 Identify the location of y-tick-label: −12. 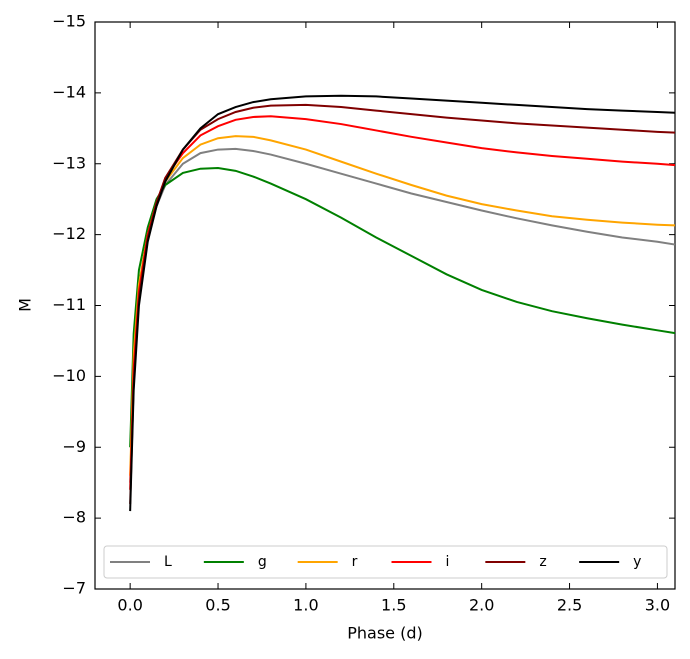
(69, 233).